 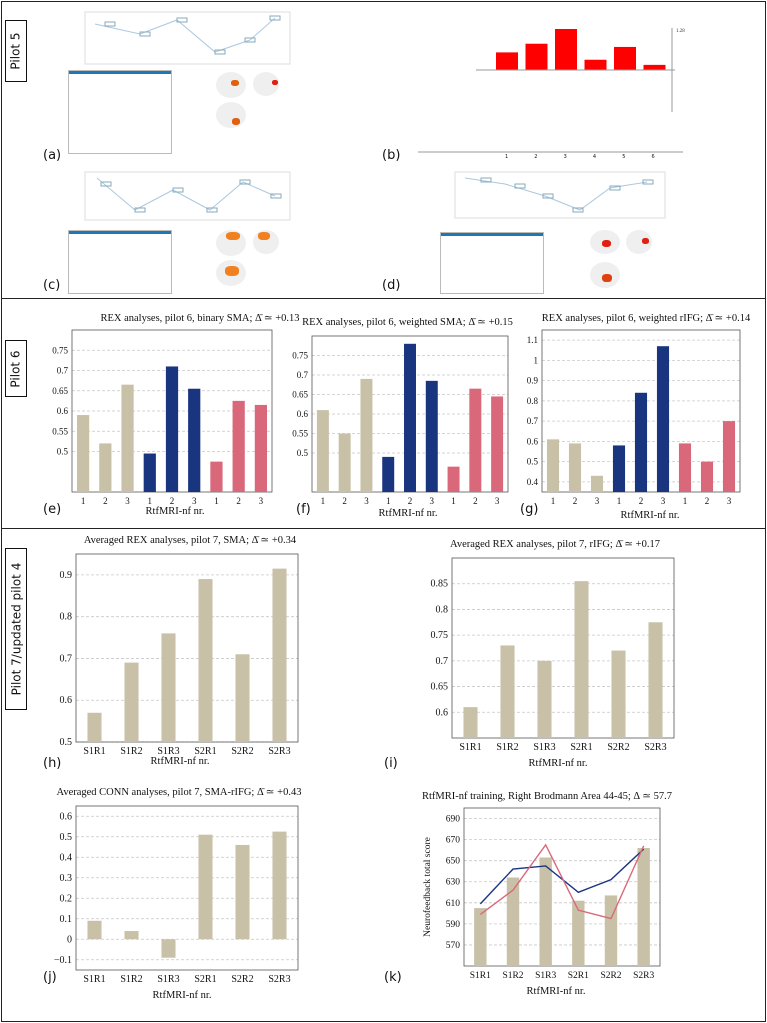 What do you see at coordinates (52, 285) in the screenshot?
I see `label-c: (c)` at bounding box center [52, 285].